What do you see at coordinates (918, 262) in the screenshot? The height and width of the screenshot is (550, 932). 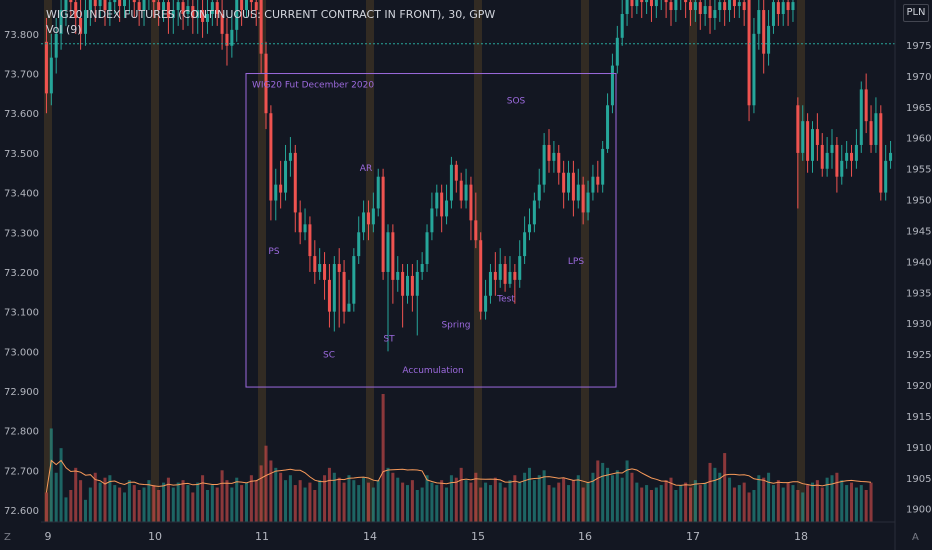 I see `right-axis-label: 1940` at bounding box center [918, 262].